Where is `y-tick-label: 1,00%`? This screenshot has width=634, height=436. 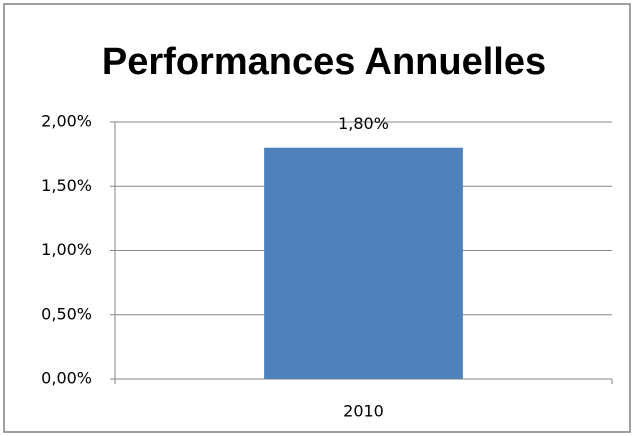 y-tick-label: 1,00% is located at coordinates (66, 249).